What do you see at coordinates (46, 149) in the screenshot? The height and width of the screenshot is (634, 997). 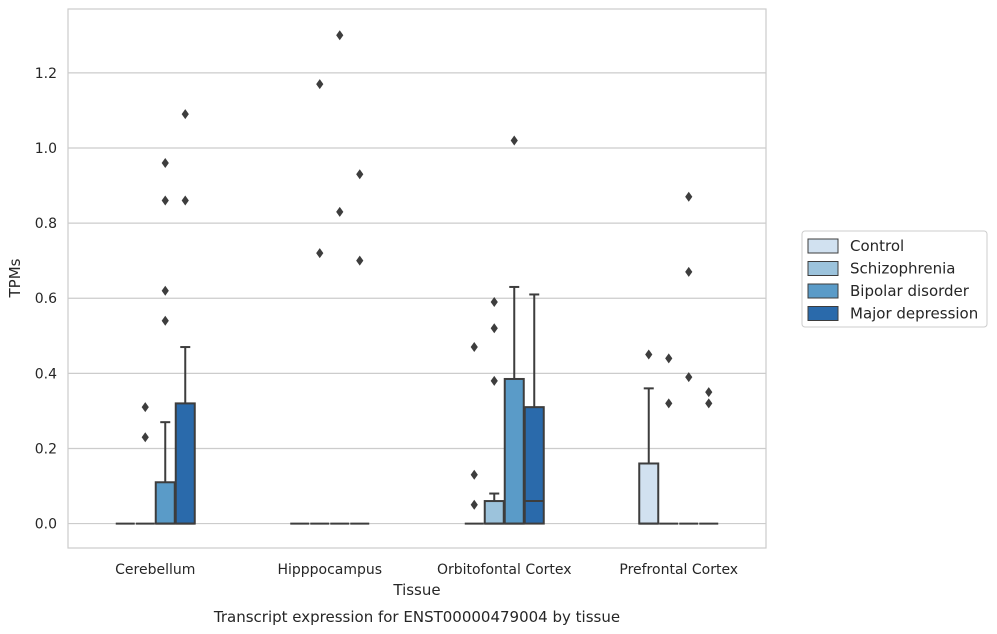 I see `y-tick-label: 1.0` at bounding box center [46, 149].